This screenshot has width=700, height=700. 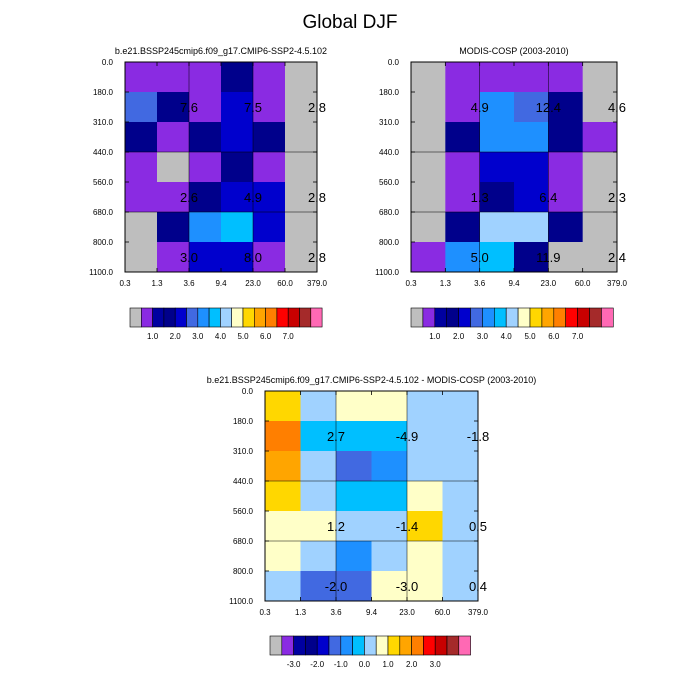 I want to click on y-tick-label: 440.0, so click(x=389, y=152).